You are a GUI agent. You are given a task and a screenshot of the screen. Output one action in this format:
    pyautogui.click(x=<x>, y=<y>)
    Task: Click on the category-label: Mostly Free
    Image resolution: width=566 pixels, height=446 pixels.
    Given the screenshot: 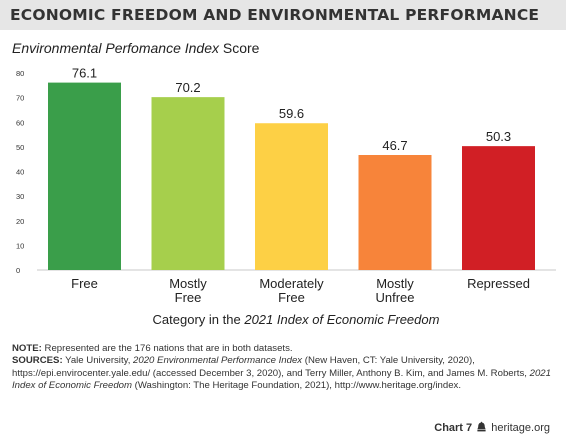 What is the action you would take?
    pyautogui.click(x=188, y=290)
    